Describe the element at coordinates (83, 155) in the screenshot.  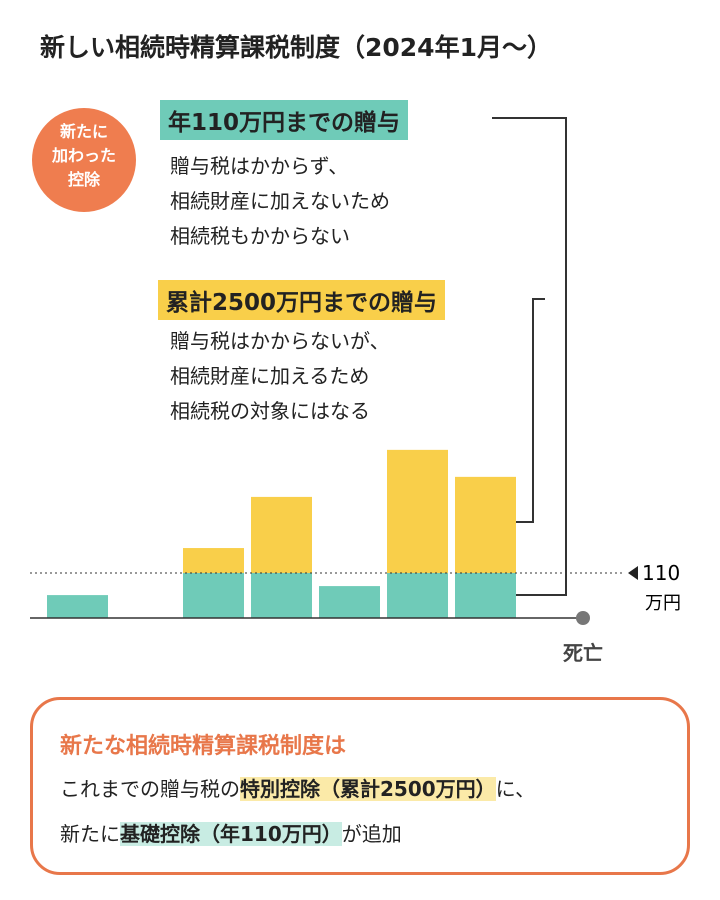
I see `badge-text: 加わった` at that location.